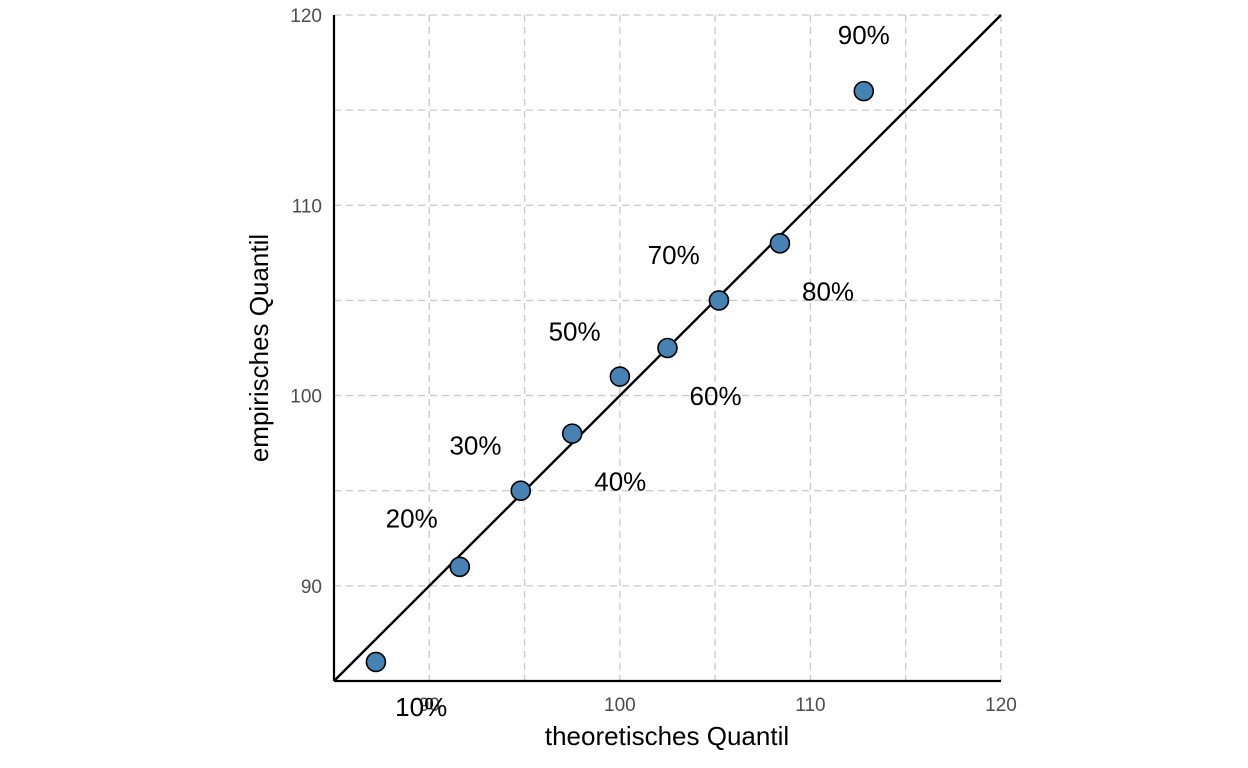  Describe the element at coordinates (575, 331) in the screenshot. I see `point-label: 50%` at that location.